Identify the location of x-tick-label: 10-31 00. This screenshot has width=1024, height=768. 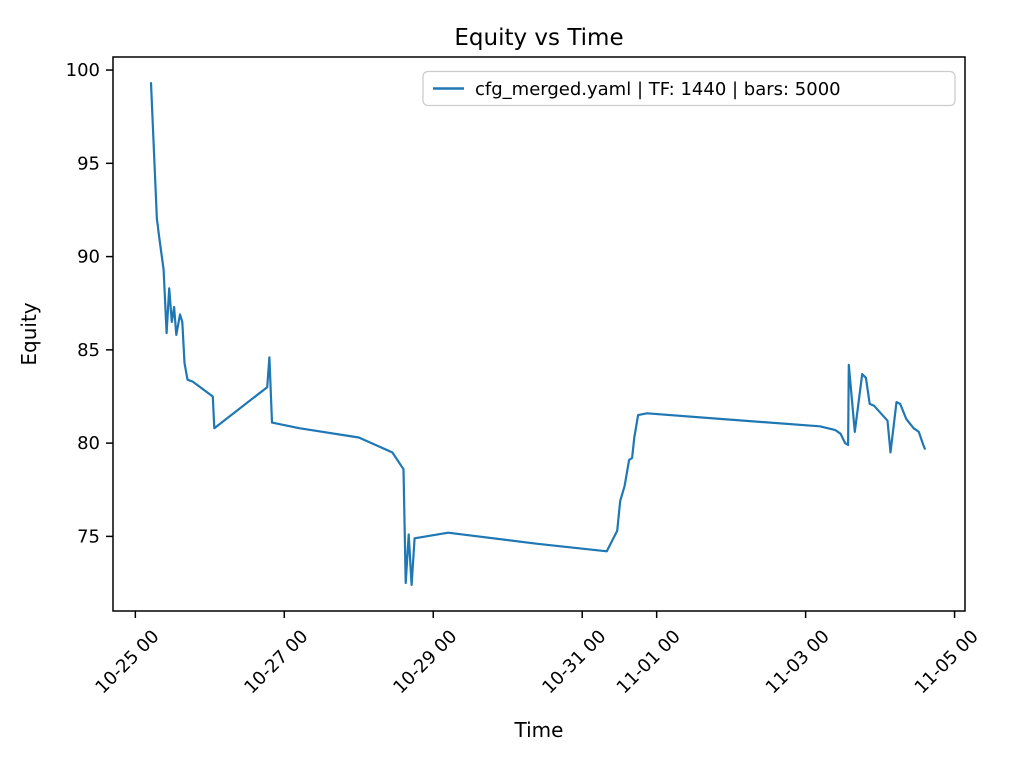
(574, 662).